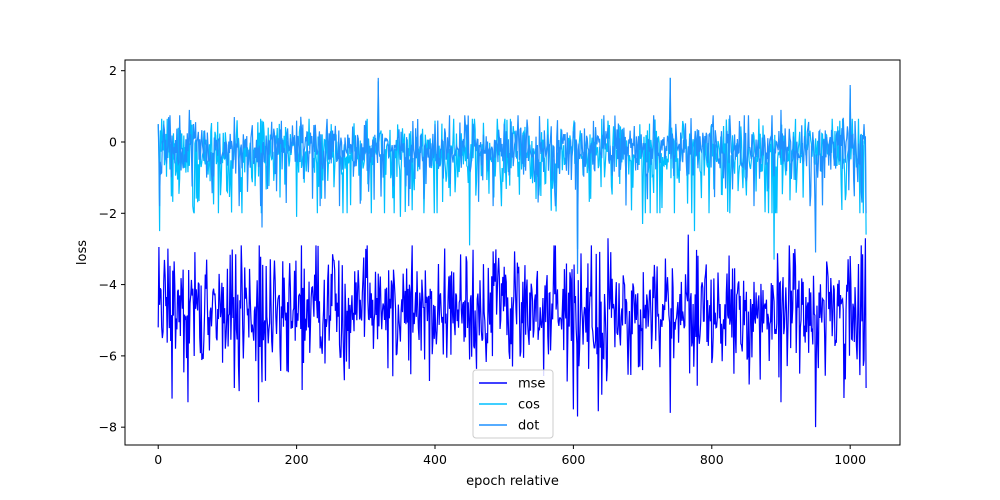 This screenshot has height=500, width=1000. I want to click on x-axis-ticks: 0 200 400 600 800 1000, so click(510, 456).